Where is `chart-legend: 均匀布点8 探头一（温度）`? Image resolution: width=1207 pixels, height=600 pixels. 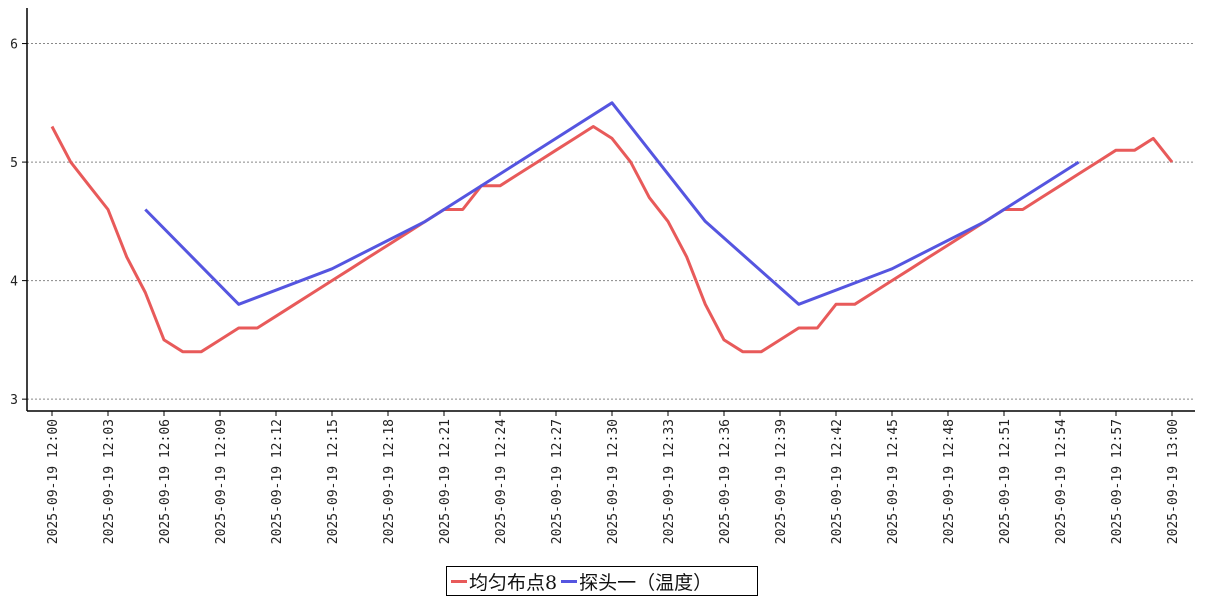
chart-legend: 均匀布点8 探头一（温度） is located at coordinates (602, 581).